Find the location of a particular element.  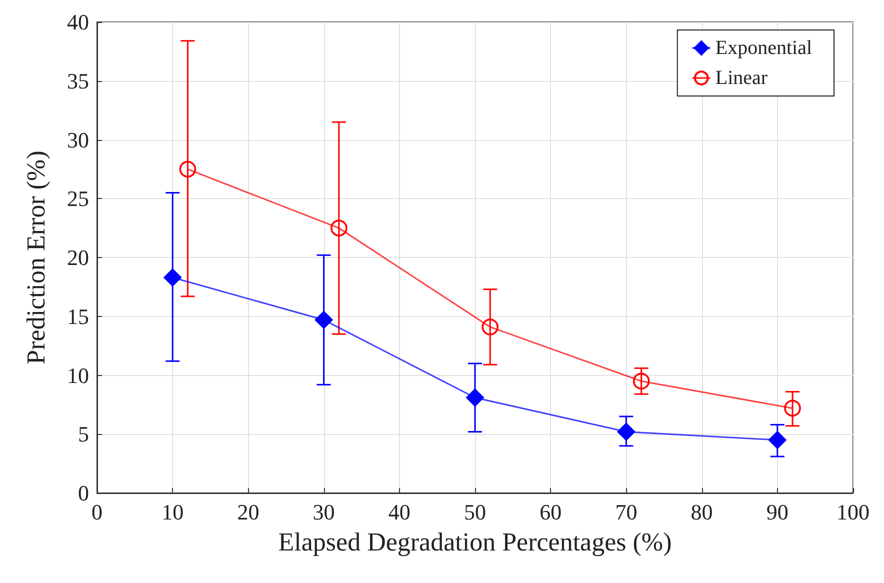

x-axis-title: Elapsed Degradation Percentages (%) is located at coordinates (475, 542).